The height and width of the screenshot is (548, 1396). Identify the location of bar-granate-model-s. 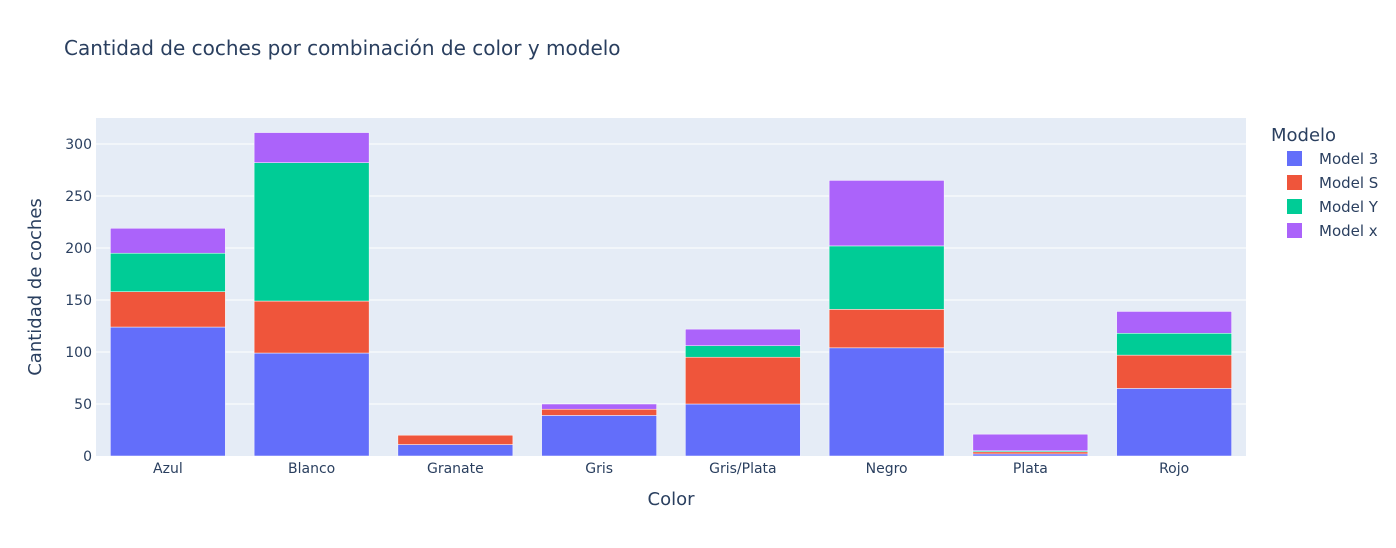
(455, 439).